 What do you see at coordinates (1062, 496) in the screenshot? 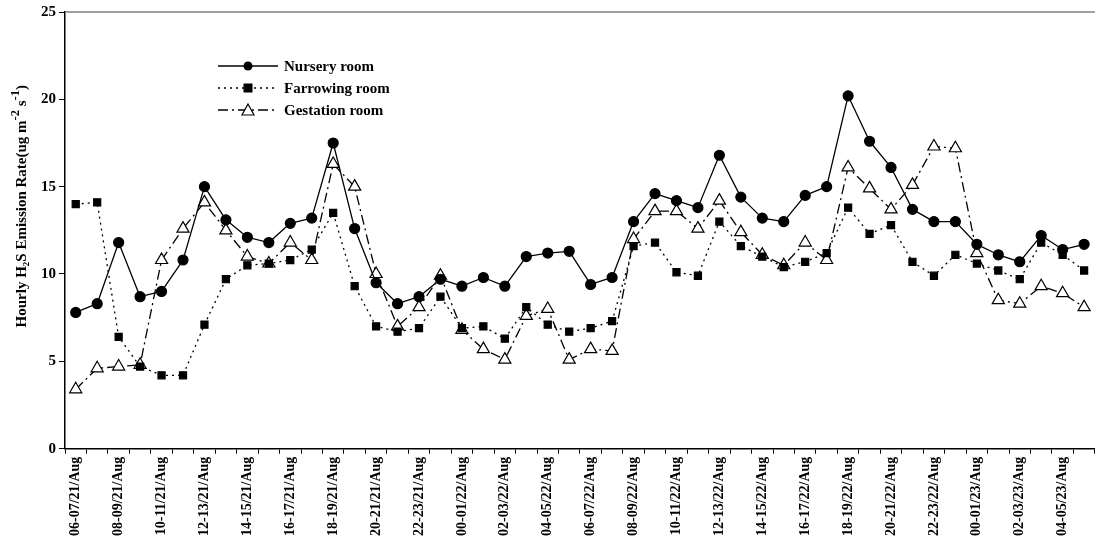
I see `x-tick-label: 04-05/23/Aug` at bounding box center [1062, 496].